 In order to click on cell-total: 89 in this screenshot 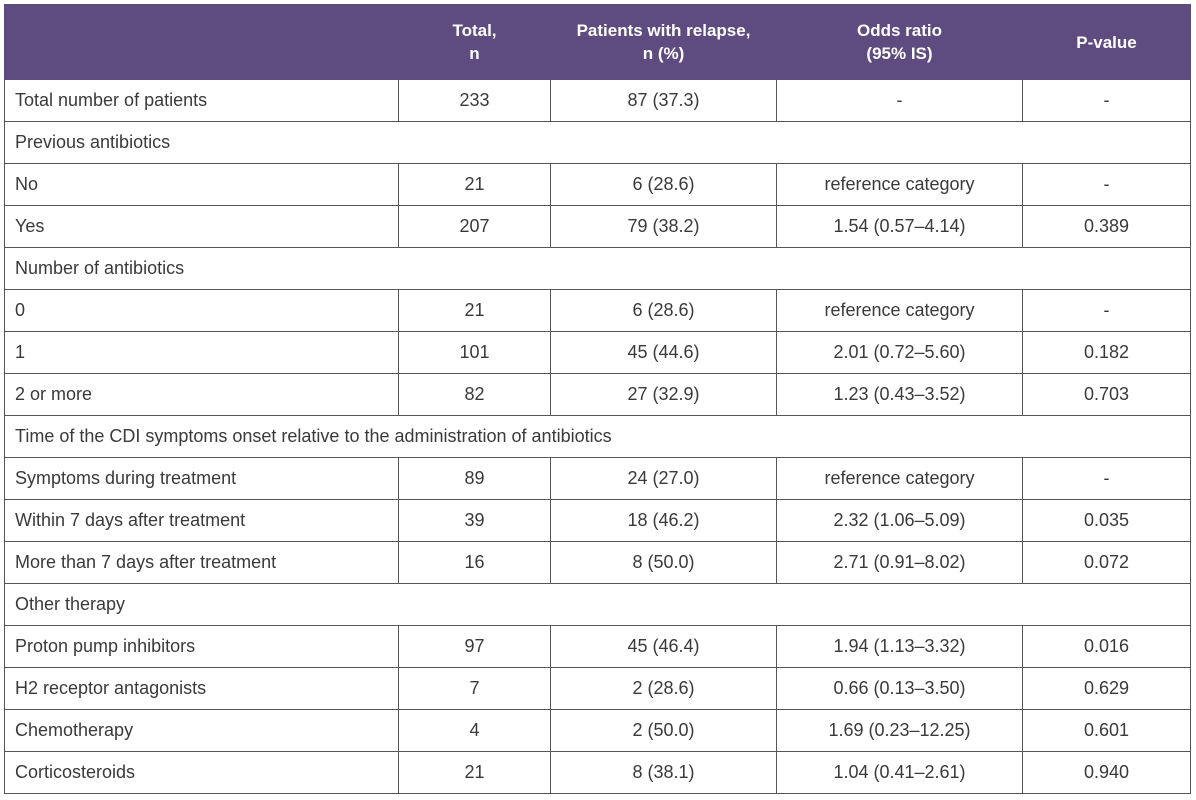, I will do `click(474, 478)`.